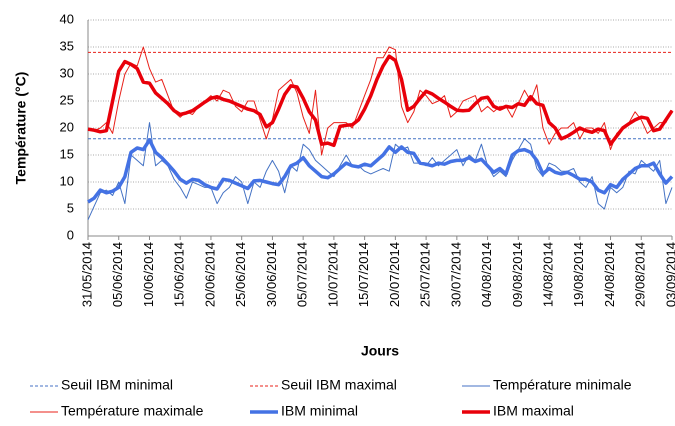  I want to click on y-tick-label: 35, so click(67, 45).